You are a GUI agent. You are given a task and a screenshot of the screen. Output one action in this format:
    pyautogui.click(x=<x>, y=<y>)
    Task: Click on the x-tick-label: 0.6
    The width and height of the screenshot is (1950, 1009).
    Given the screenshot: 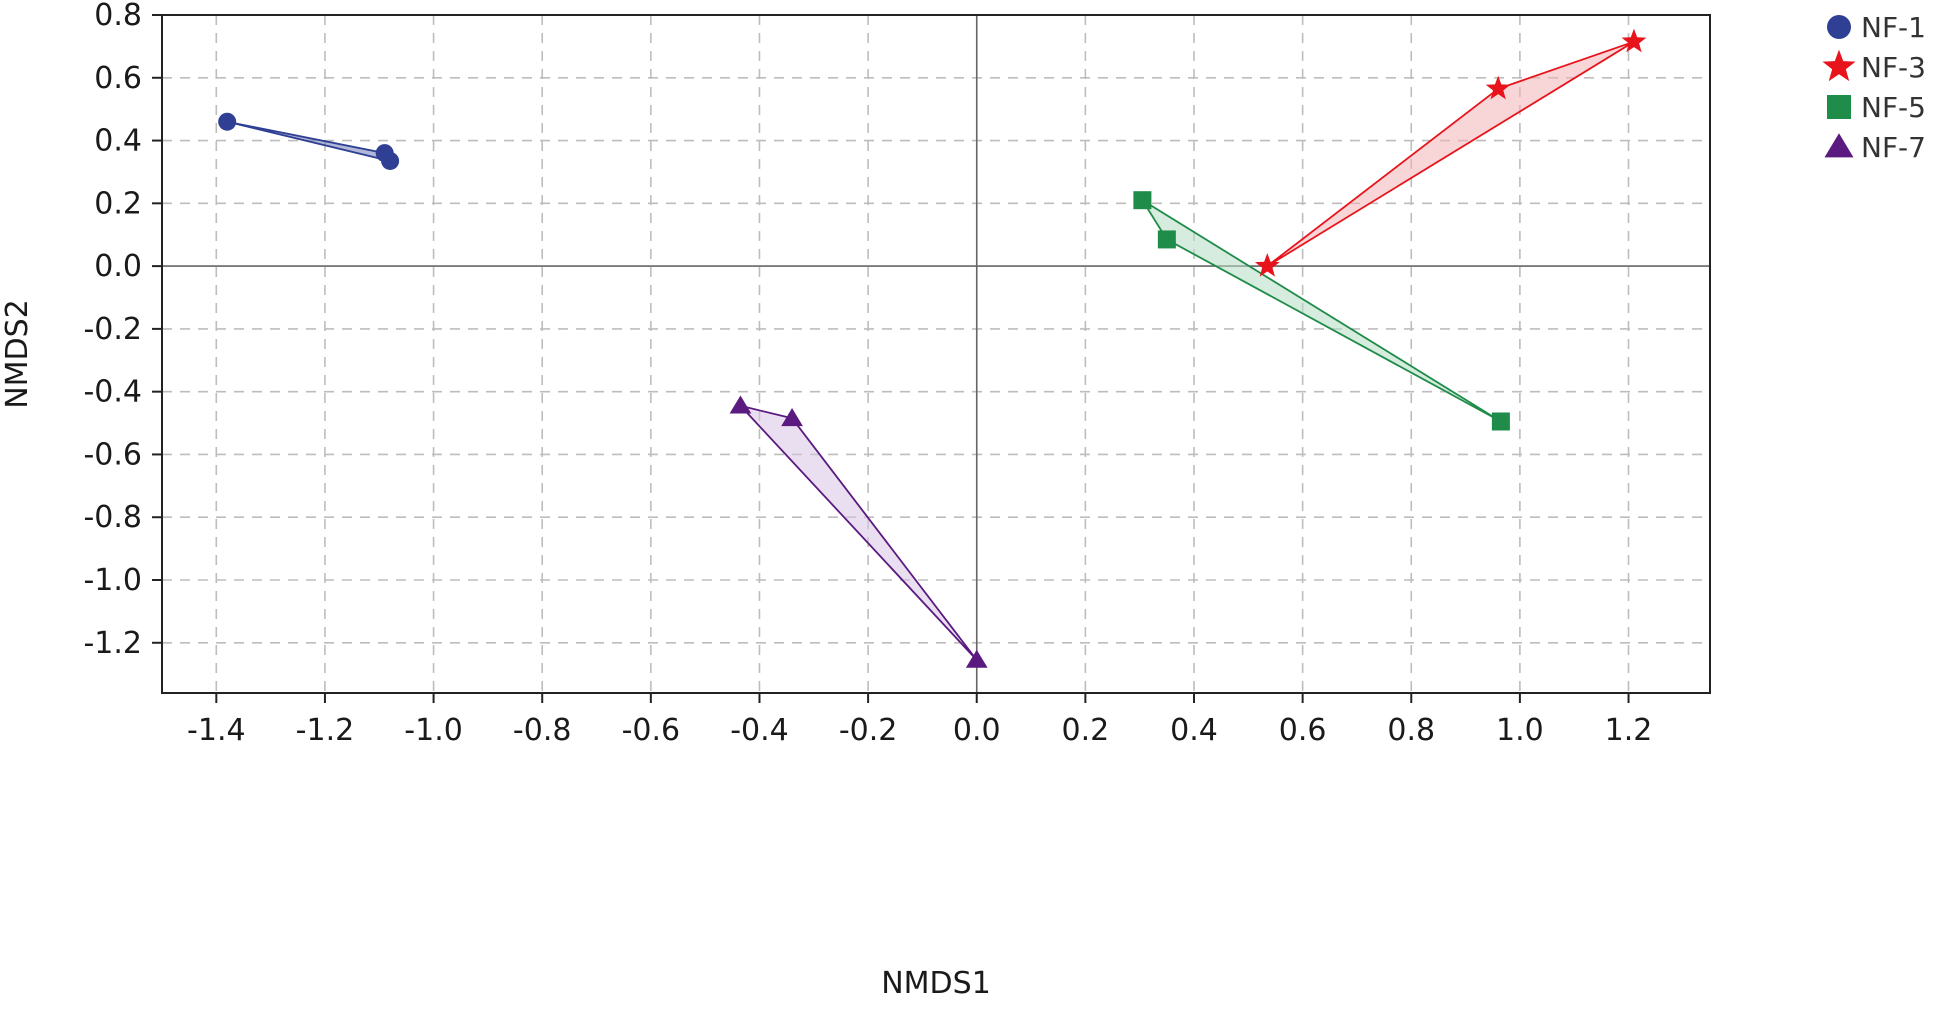 What is the action you would take?
    pyautogui.click(x=1303, y=730)
    